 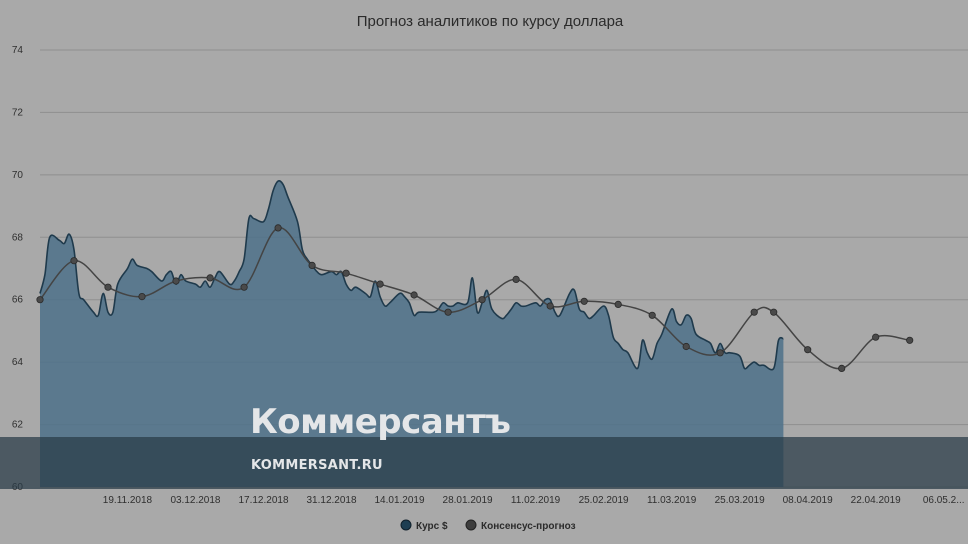 What do you see at coordinates (18, 300) in the screenshot?
I see `y-tick-label: 66` at bounding box center [18, 300].